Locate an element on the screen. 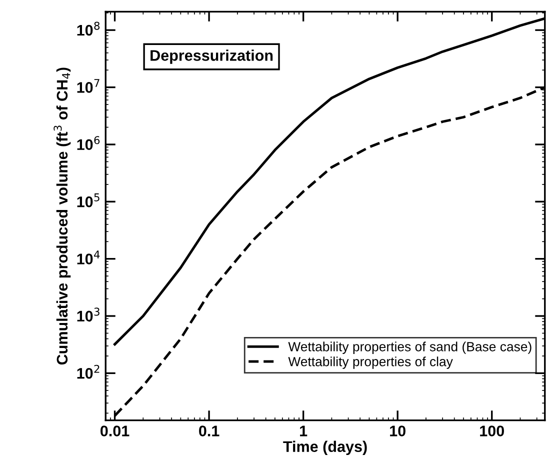 The image size is (556, 467). annotation: Depressurization is located at coordinates (211, 57).